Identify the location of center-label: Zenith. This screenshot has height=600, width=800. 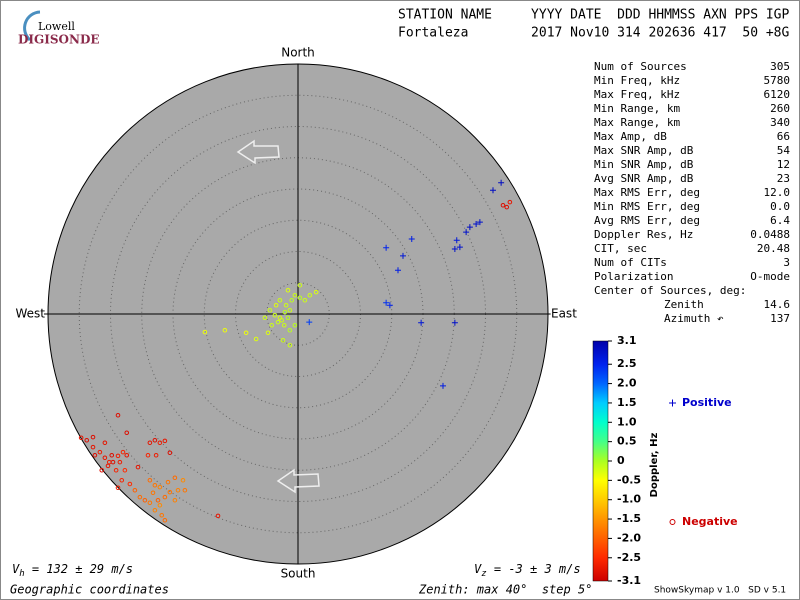
(684, 304).